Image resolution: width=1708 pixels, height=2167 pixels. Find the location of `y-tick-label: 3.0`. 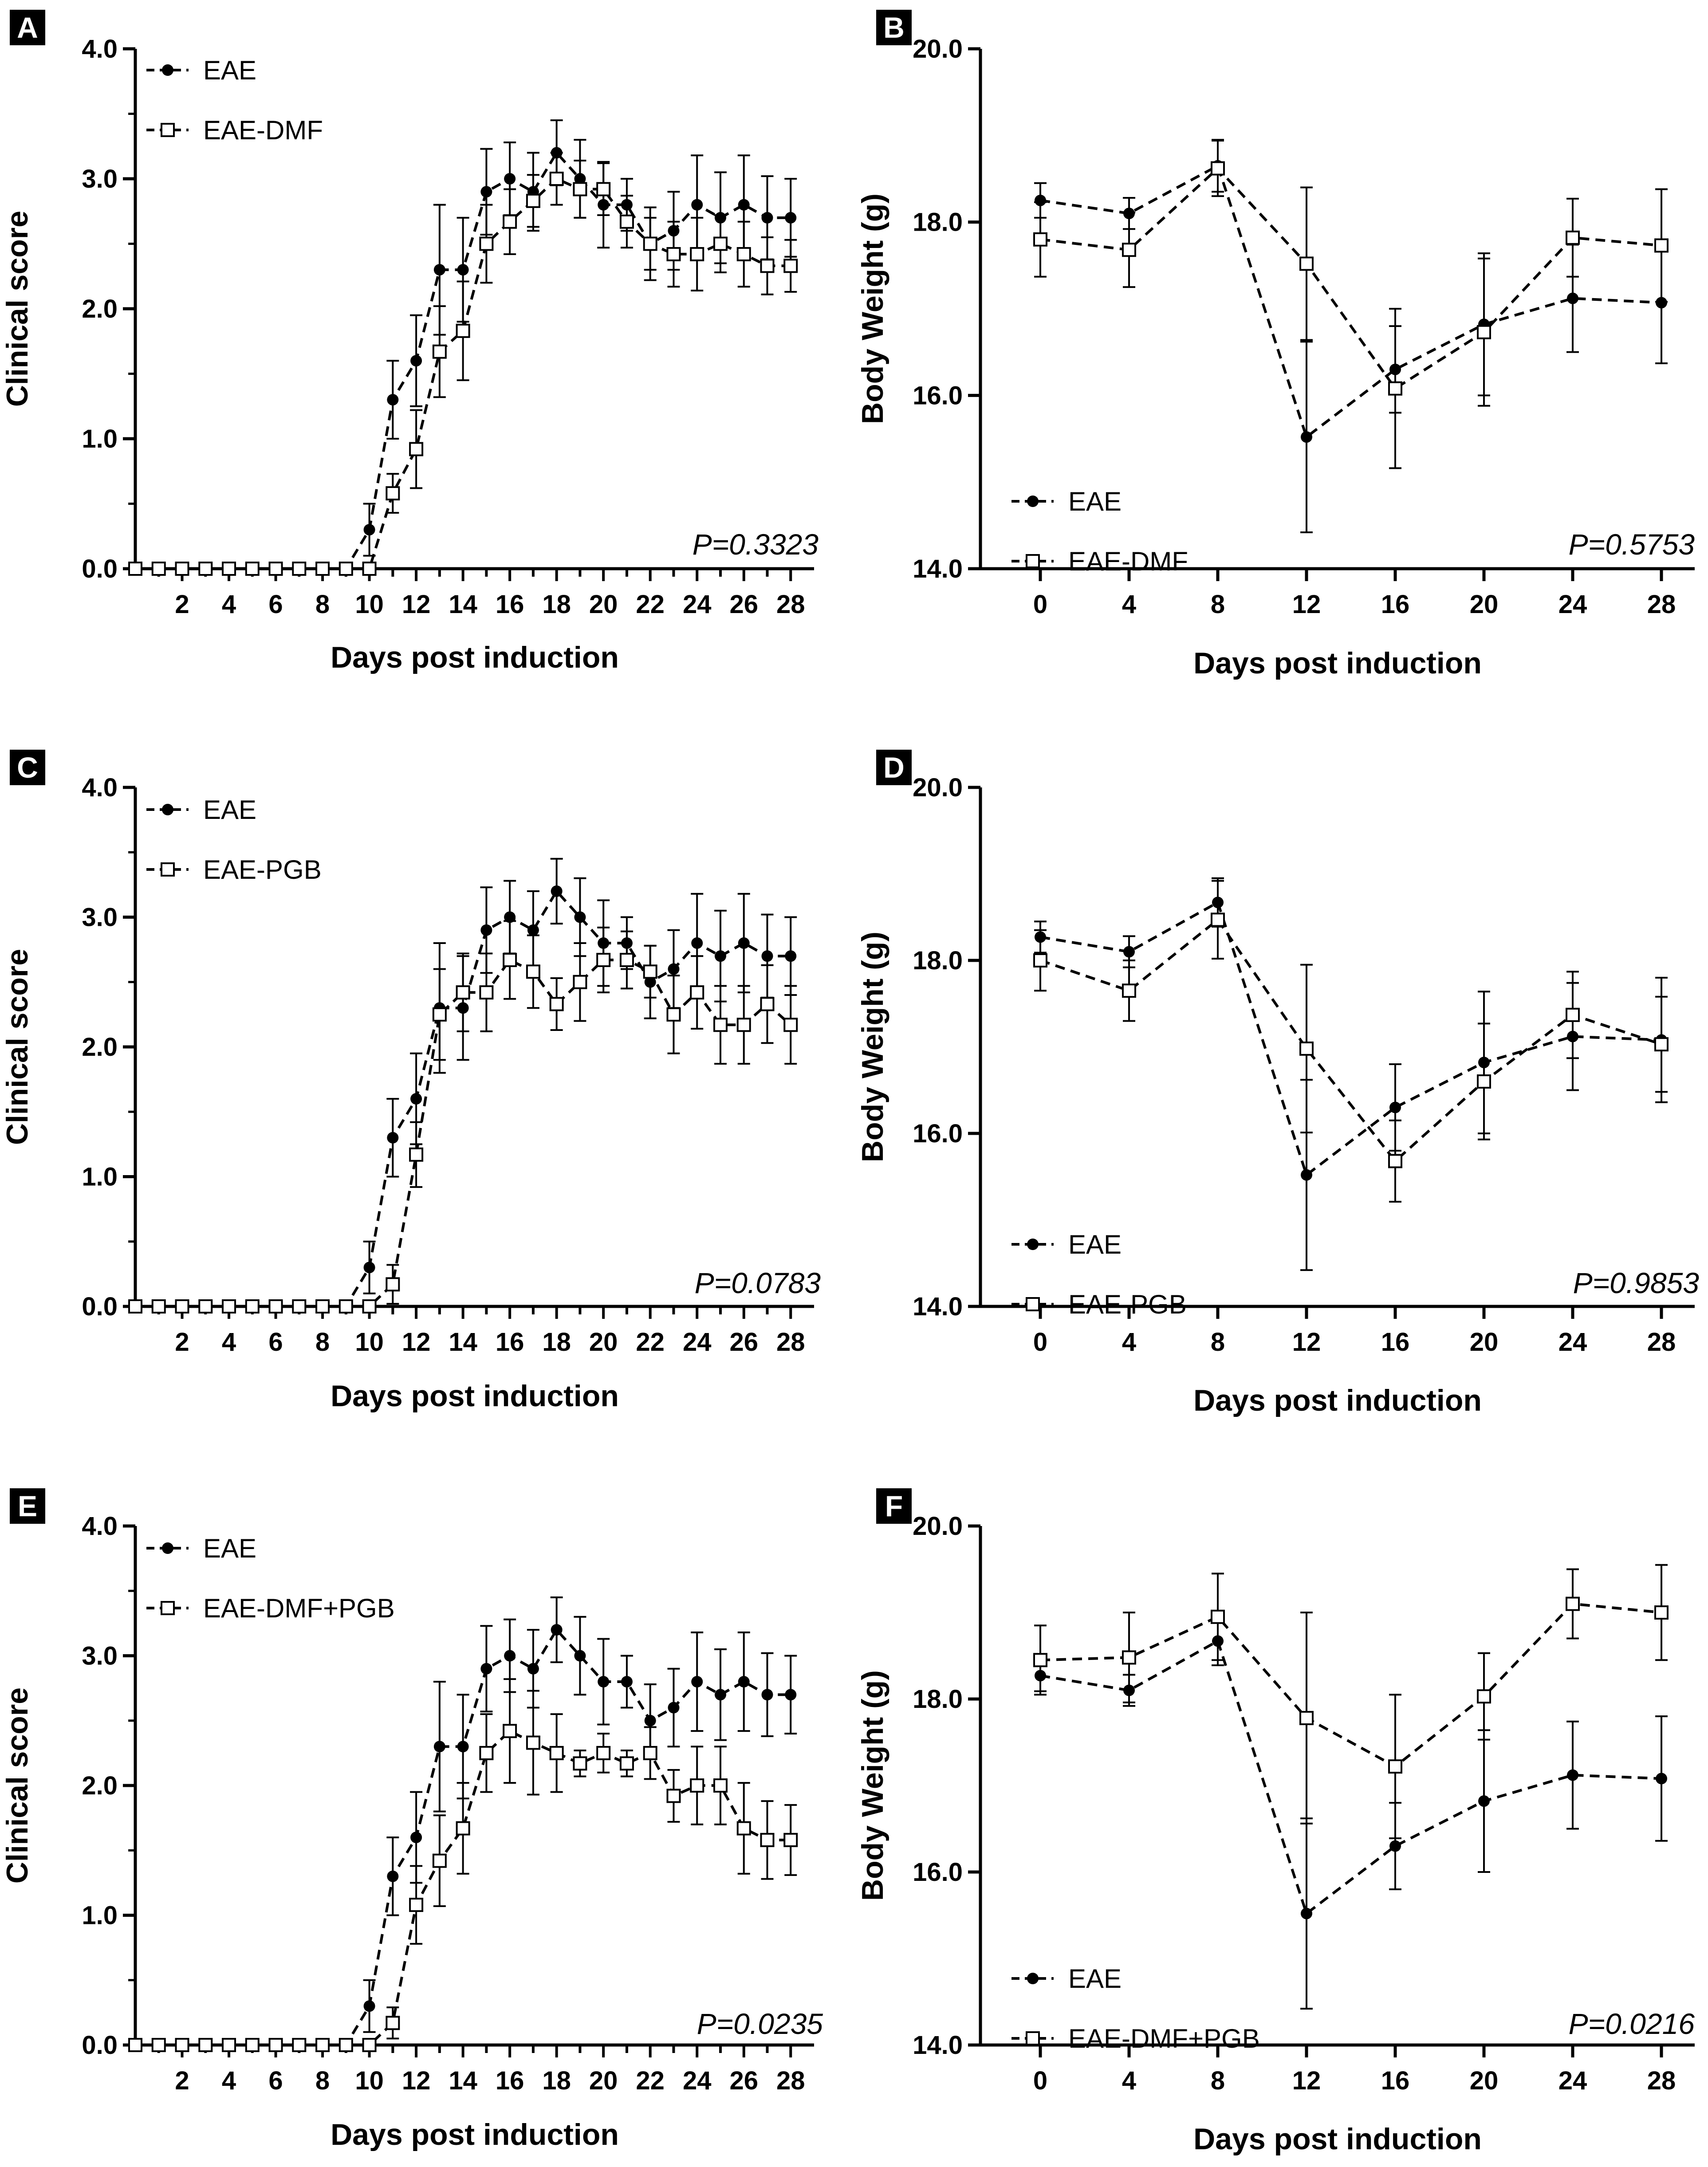

y-tick-label: 3.0 is located at coordinates (100, 179).